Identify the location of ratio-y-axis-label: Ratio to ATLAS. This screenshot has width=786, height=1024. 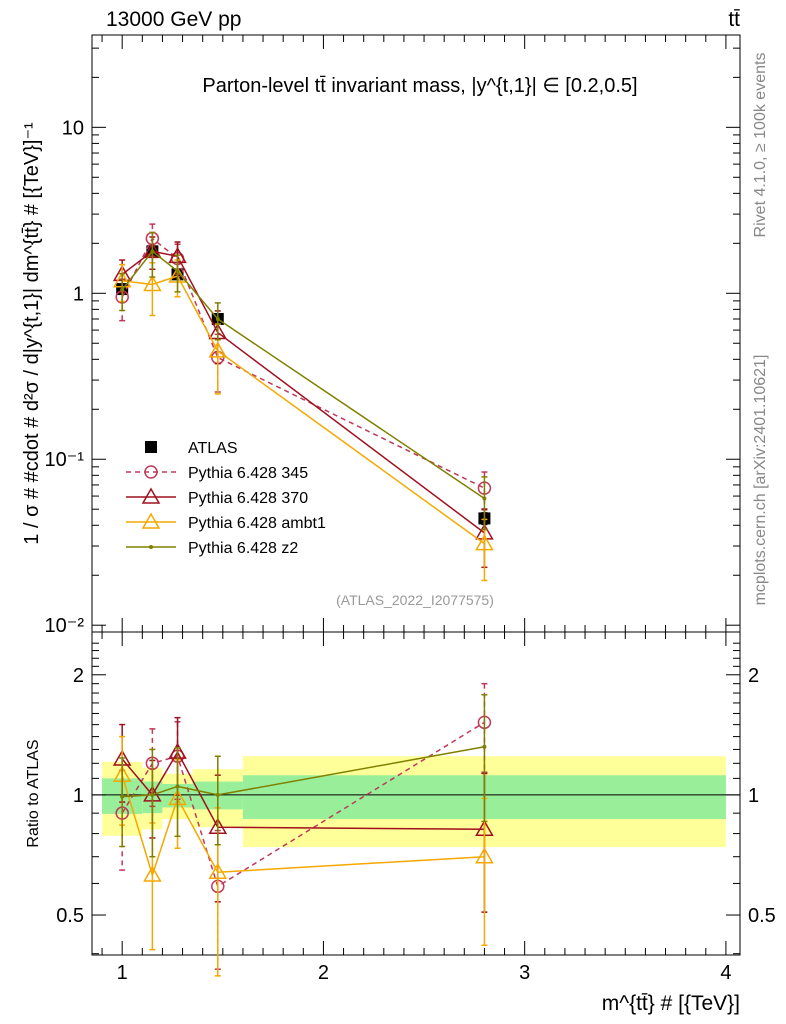
(33, 793).